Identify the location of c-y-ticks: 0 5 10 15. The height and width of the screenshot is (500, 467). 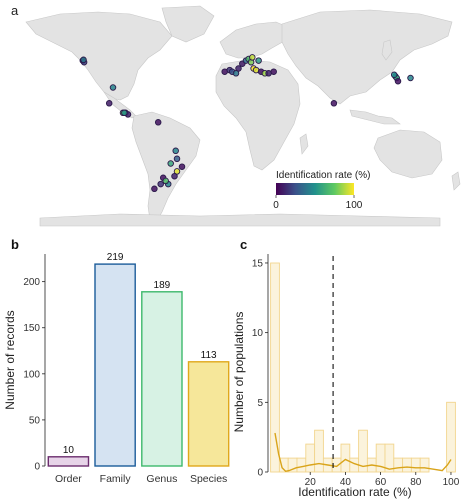
(260, 368).